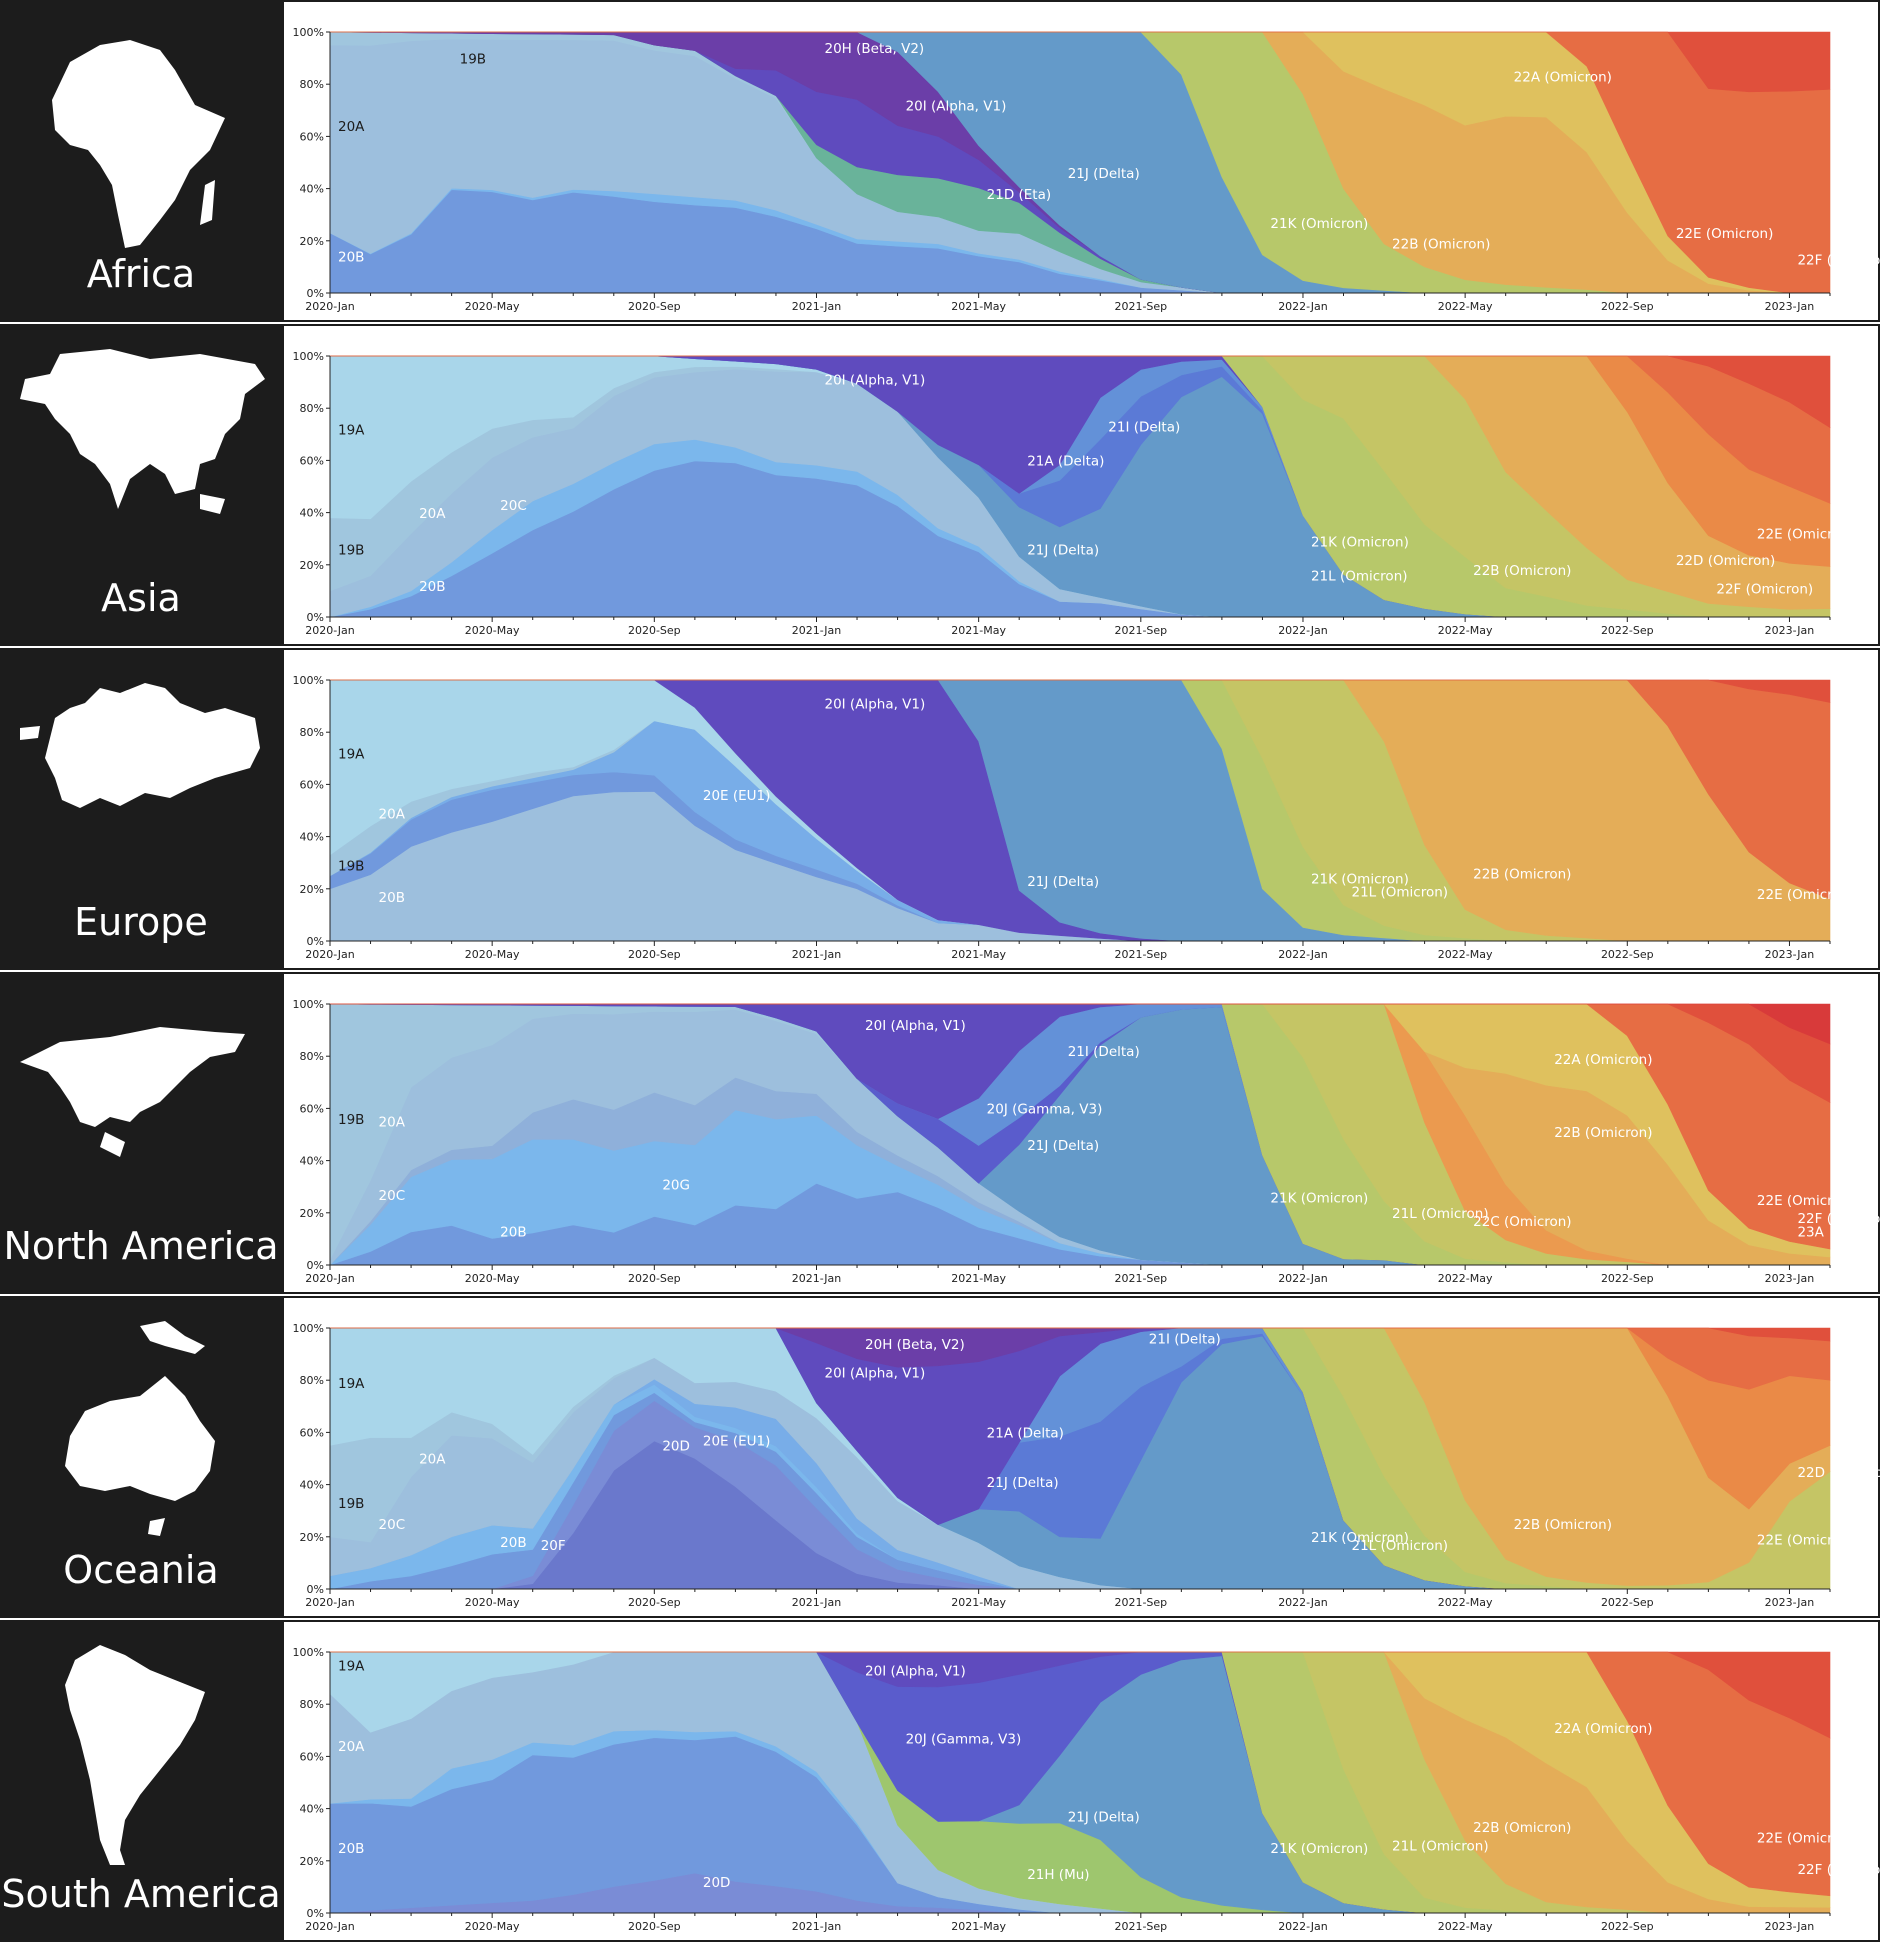 The image size is (1882, 1944). I want to click on clade-label: 19B, so click(351, 550).